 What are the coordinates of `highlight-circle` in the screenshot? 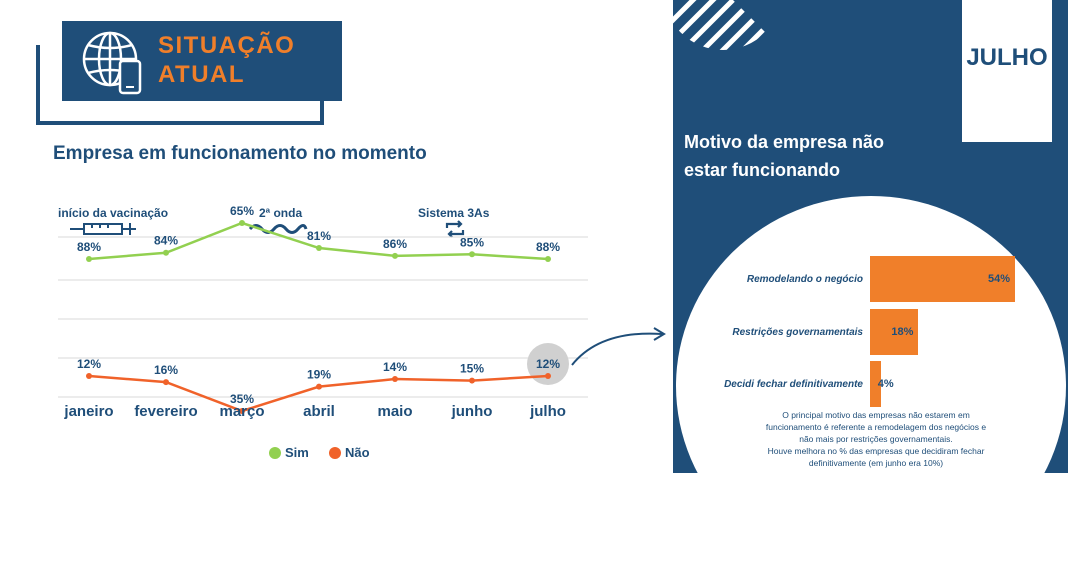 It's located at (548, 364).